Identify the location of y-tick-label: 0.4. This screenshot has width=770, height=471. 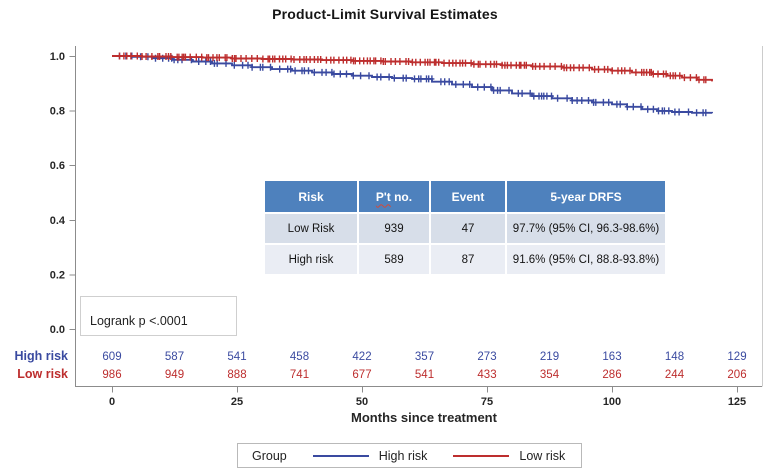
(58, 221).